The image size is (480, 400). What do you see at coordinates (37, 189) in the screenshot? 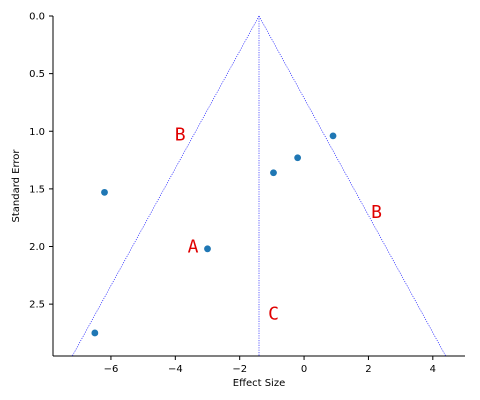
I see `y-tick-label: 1.5` at bounding box center [37, 189].